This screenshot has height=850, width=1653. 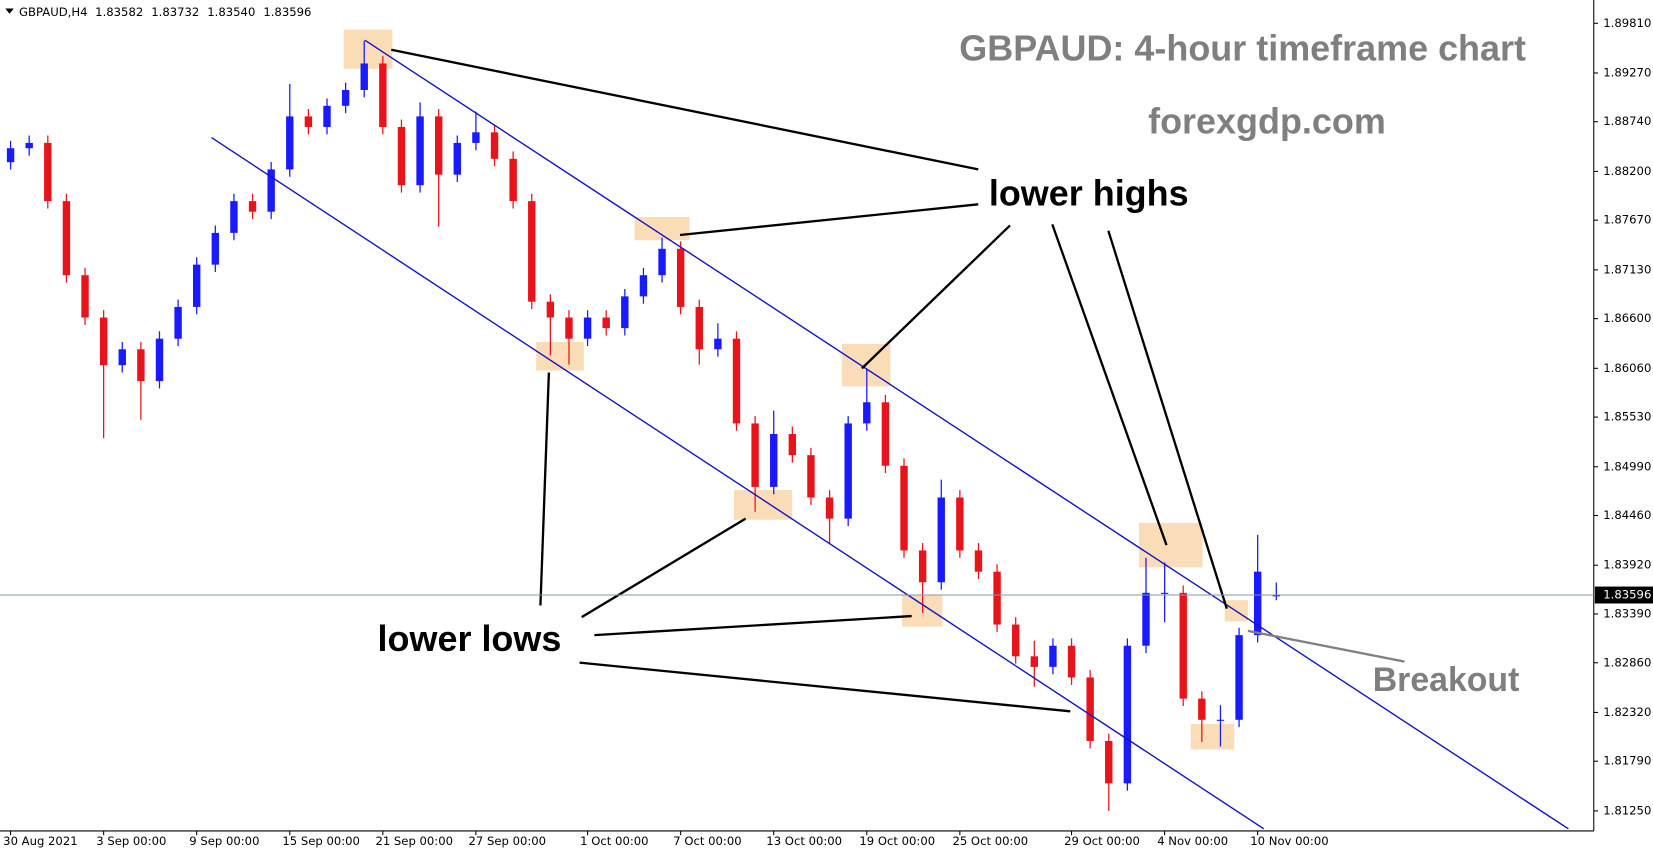 I want to click on x-tick-label: 13 Oct 00:00, so click(x=804, y=841).